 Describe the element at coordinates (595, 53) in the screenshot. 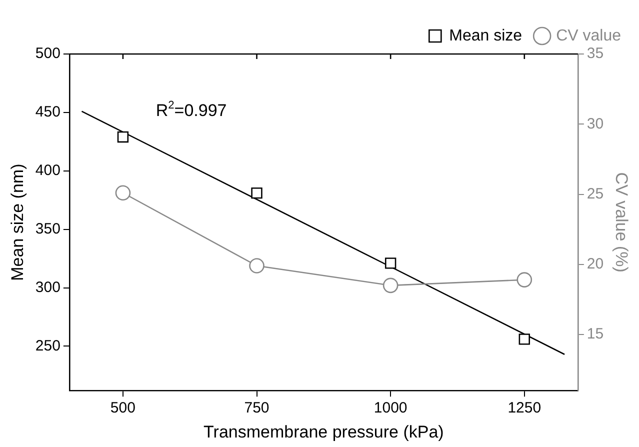

I see `y2-tick-label: 35` at that location.